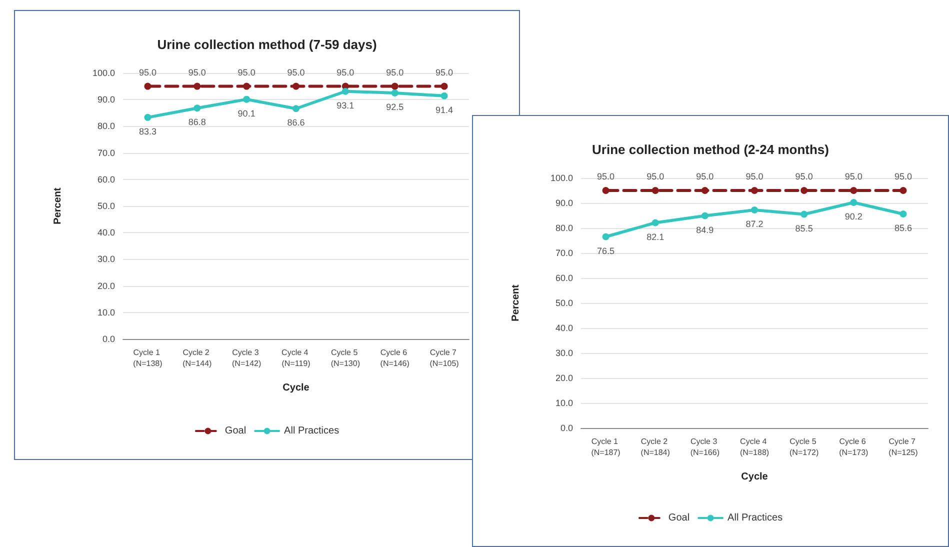 This screenshot has width=949, height=547. I want to click on x-tick-label: Cycle 3 (N=142), so click(247, 358).